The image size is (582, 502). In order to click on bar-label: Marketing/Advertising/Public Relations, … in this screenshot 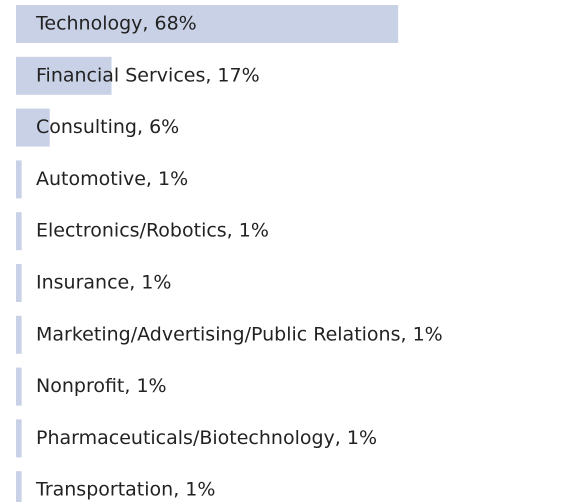, I will do `click(239, 334)`.